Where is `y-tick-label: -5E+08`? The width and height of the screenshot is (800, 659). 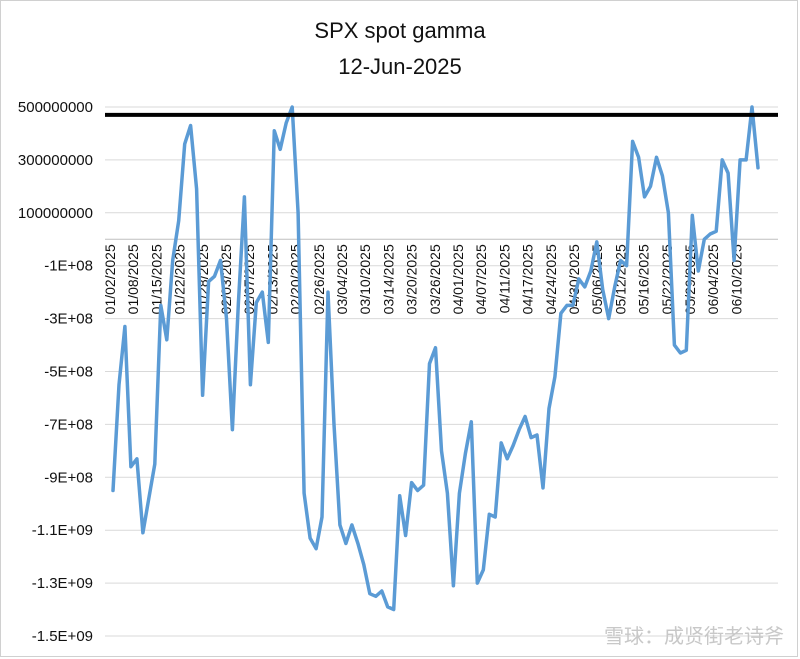
y-tick-label: -5E+08 is located at coordinates (68, 372).